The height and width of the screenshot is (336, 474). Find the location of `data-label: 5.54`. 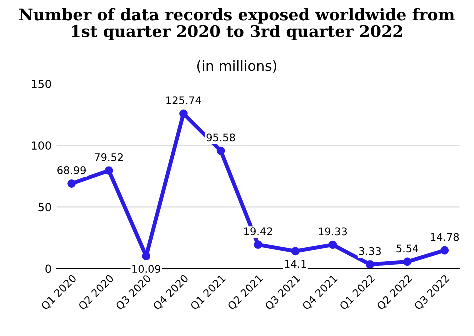

data-label: 5.54 is located at coordinates (407, 248).